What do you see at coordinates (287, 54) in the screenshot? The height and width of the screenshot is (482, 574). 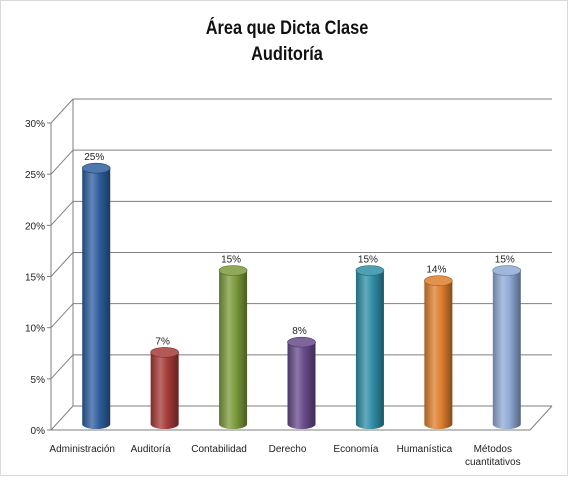 I see `chart-subtitle: Auditoría` at bounding box center [287, 54].